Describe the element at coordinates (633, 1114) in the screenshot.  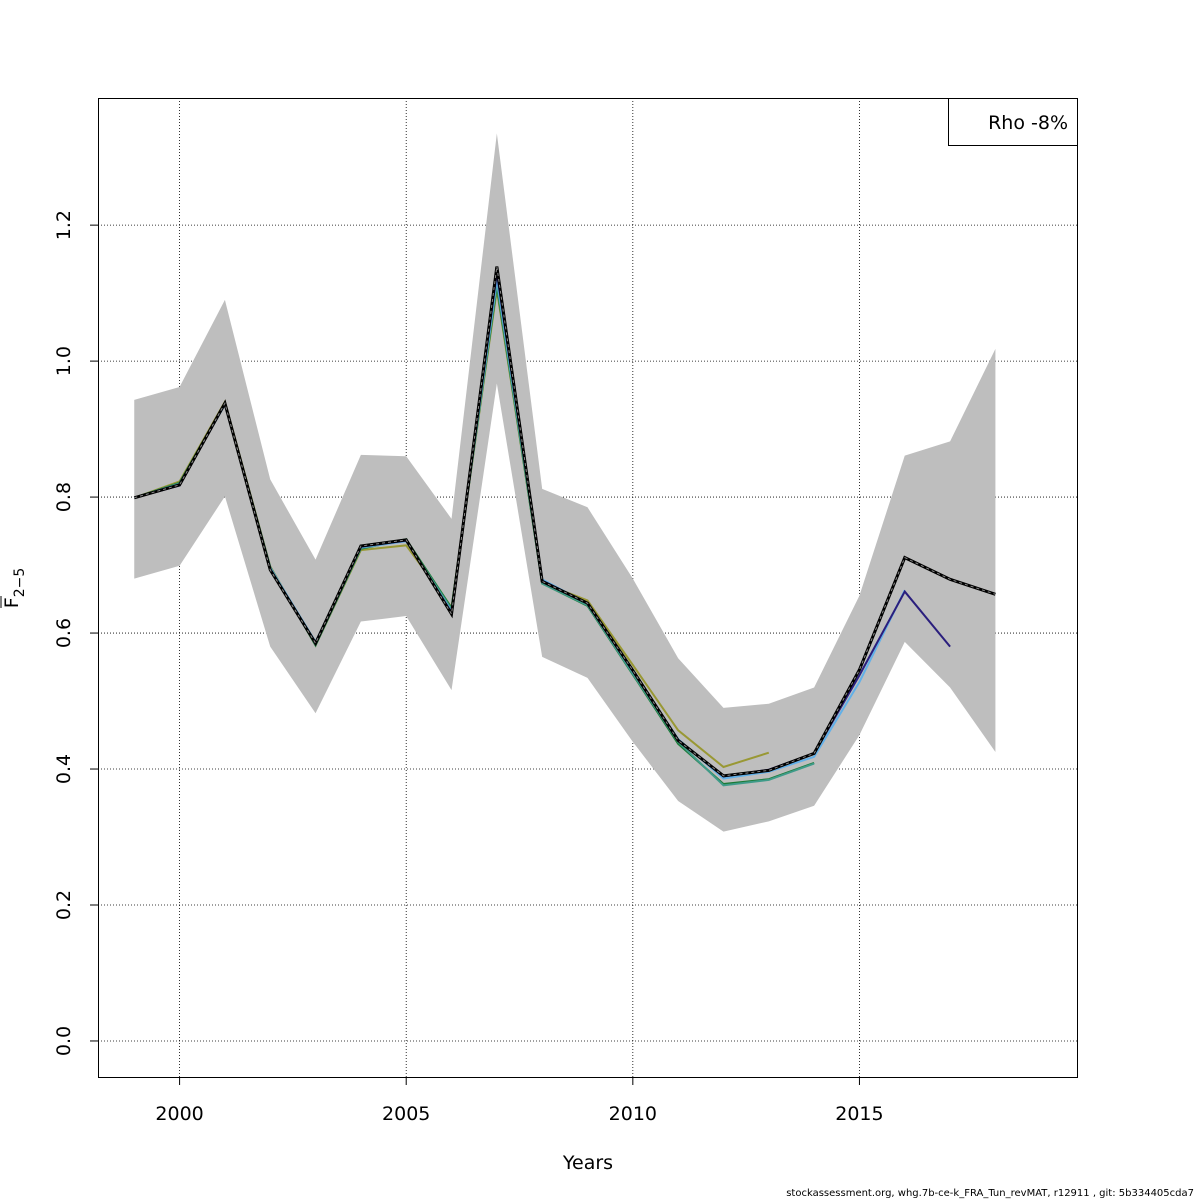
I see `x-tick-label: 2010` at that location.